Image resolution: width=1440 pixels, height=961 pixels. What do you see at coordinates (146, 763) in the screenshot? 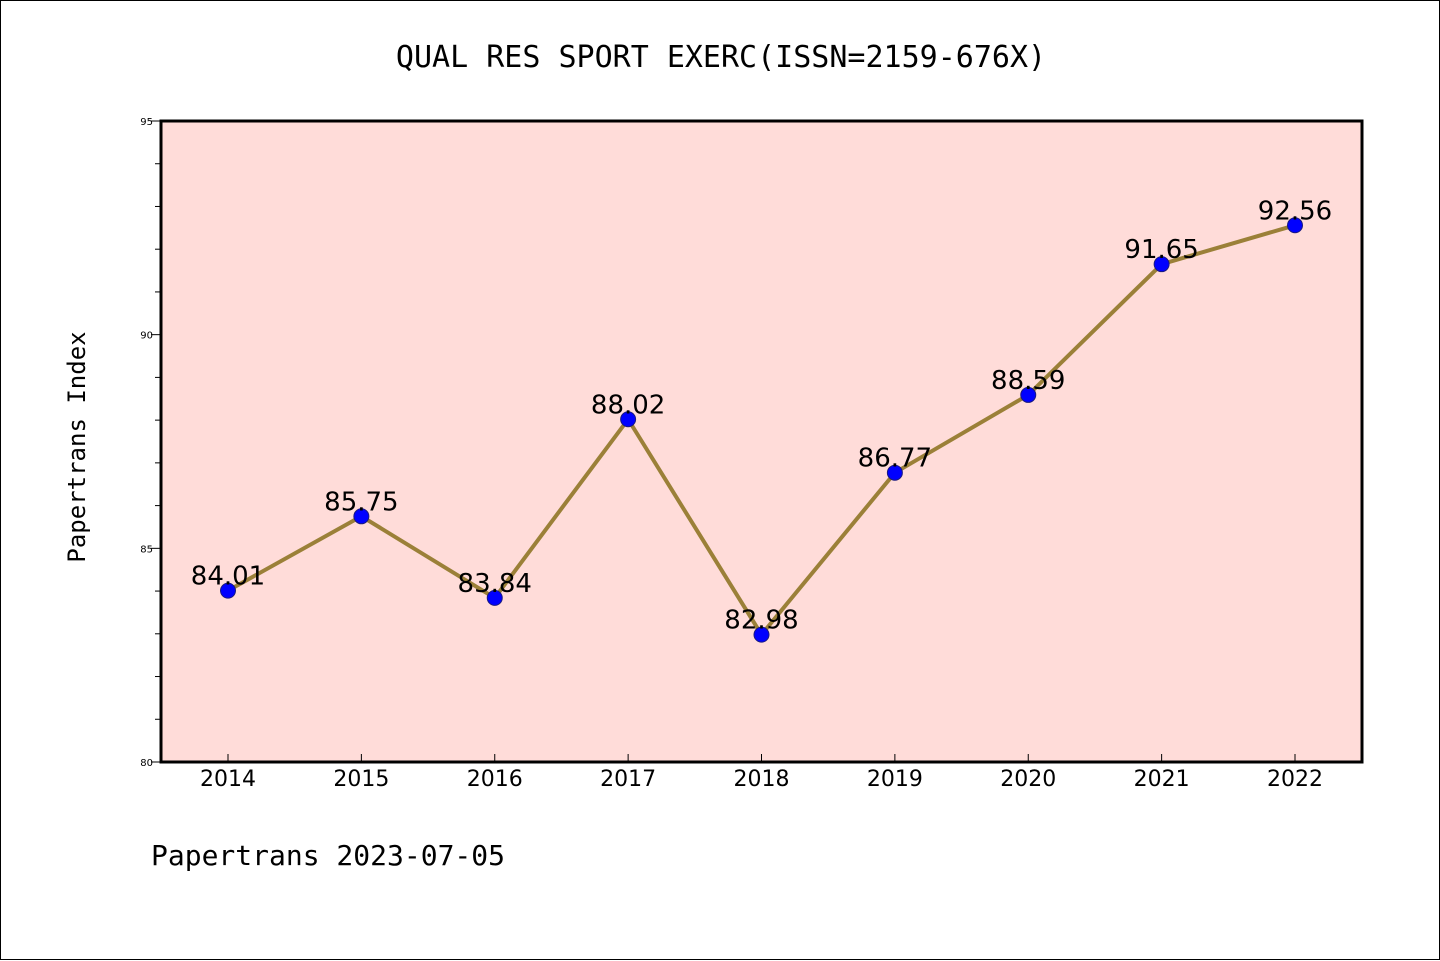
I see `y-tick-label: 80` at bounding box center [146, 763].